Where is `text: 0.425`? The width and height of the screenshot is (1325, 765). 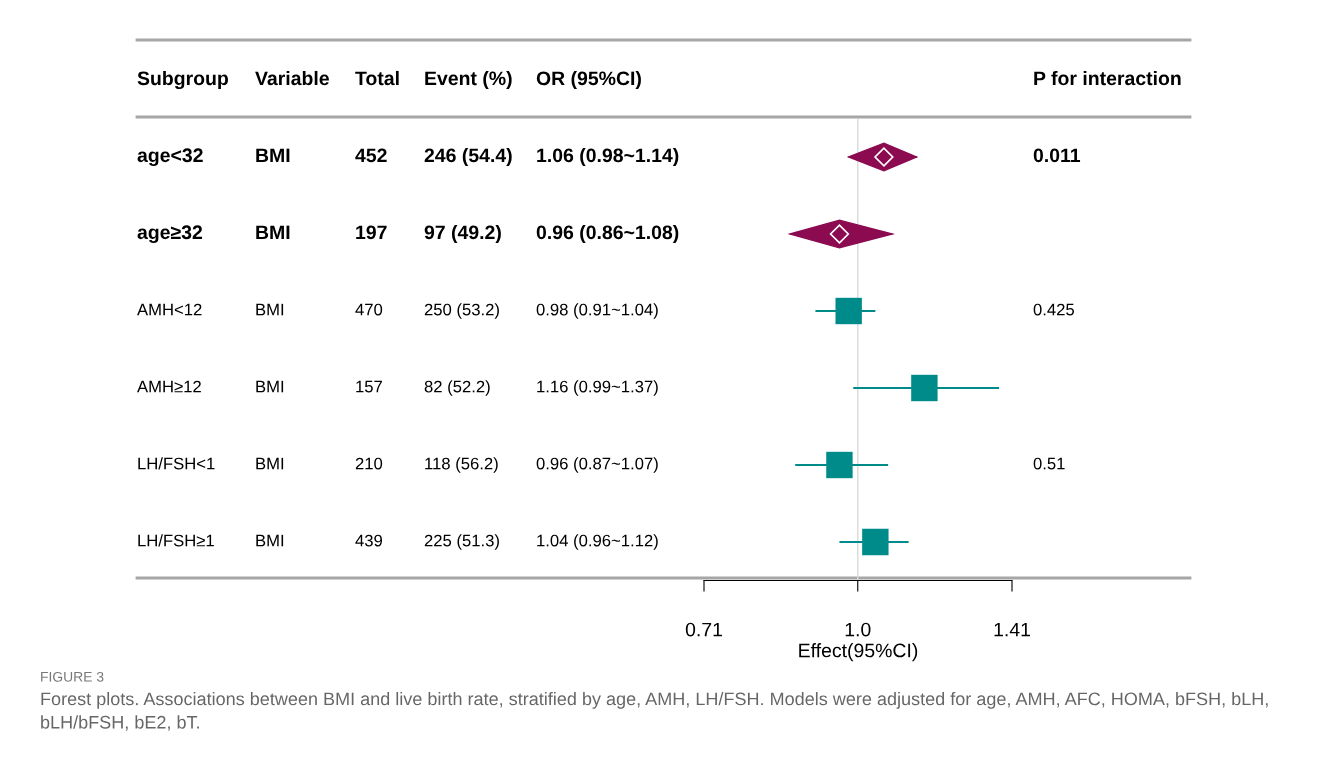 text: 0.425 is located at coordinates (1054, 309).